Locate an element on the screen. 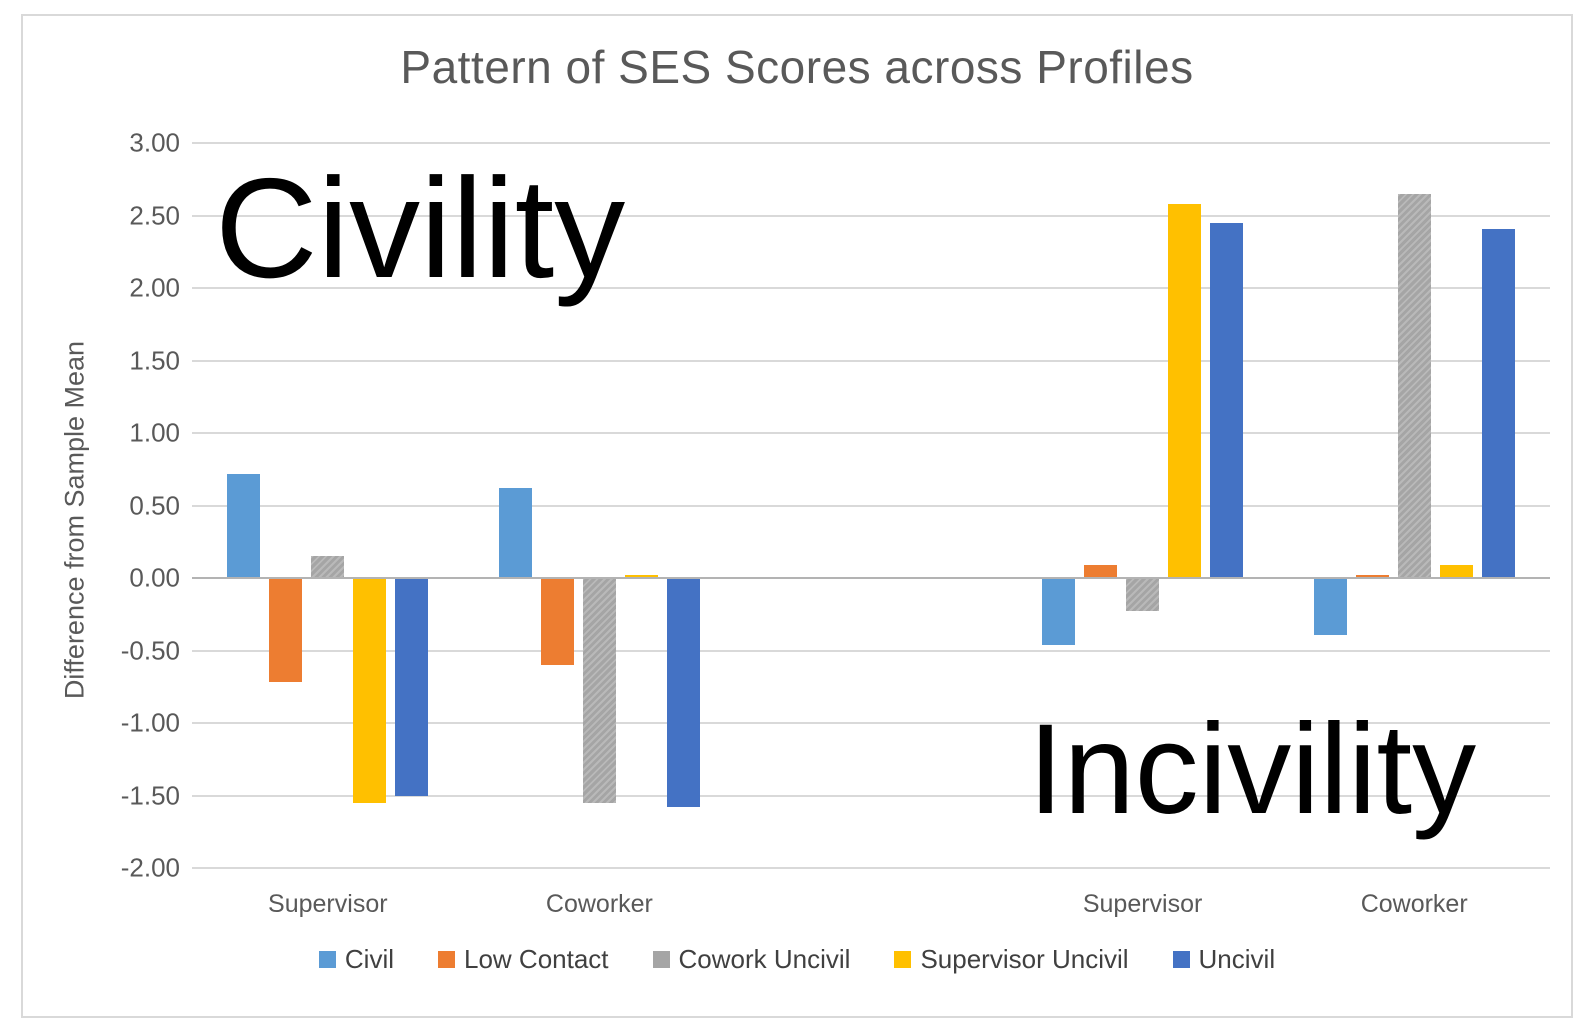 This screenshot has height=1032, width=1594. y-tick-label: 3.00 is located at coordinates (154, 142).